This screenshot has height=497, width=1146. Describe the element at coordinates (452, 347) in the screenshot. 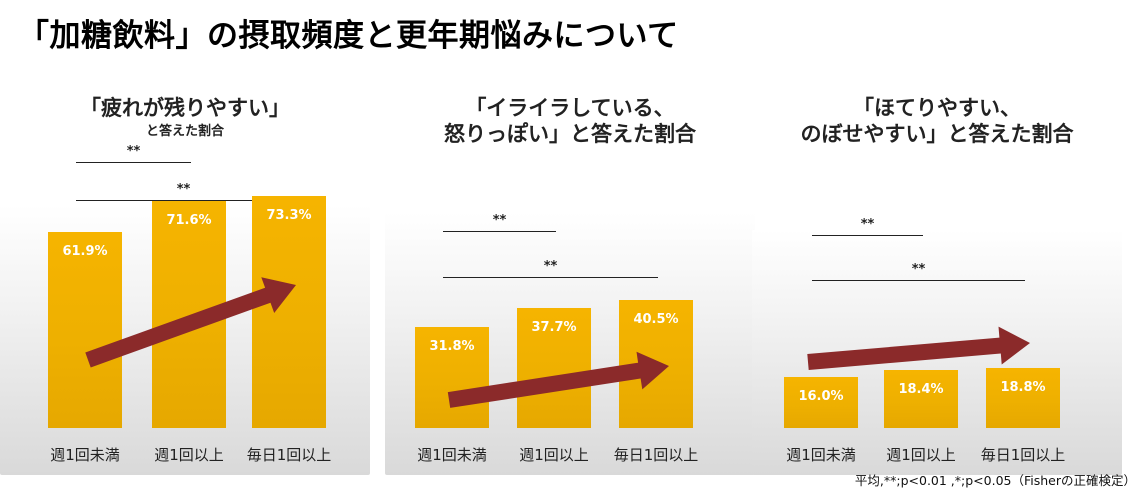

I see `bar-value-label: 31.8%` at that location.